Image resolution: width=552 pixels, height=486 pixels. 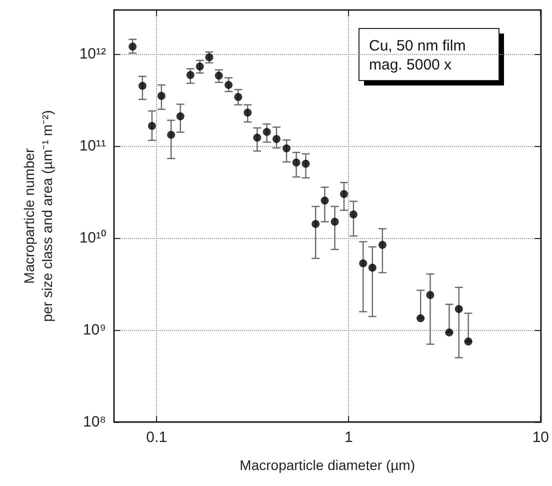 What do you see at coordinates (540, 437) in the screenshot?
I see `x-tick-label: 10` at bounding box center [540, 437].